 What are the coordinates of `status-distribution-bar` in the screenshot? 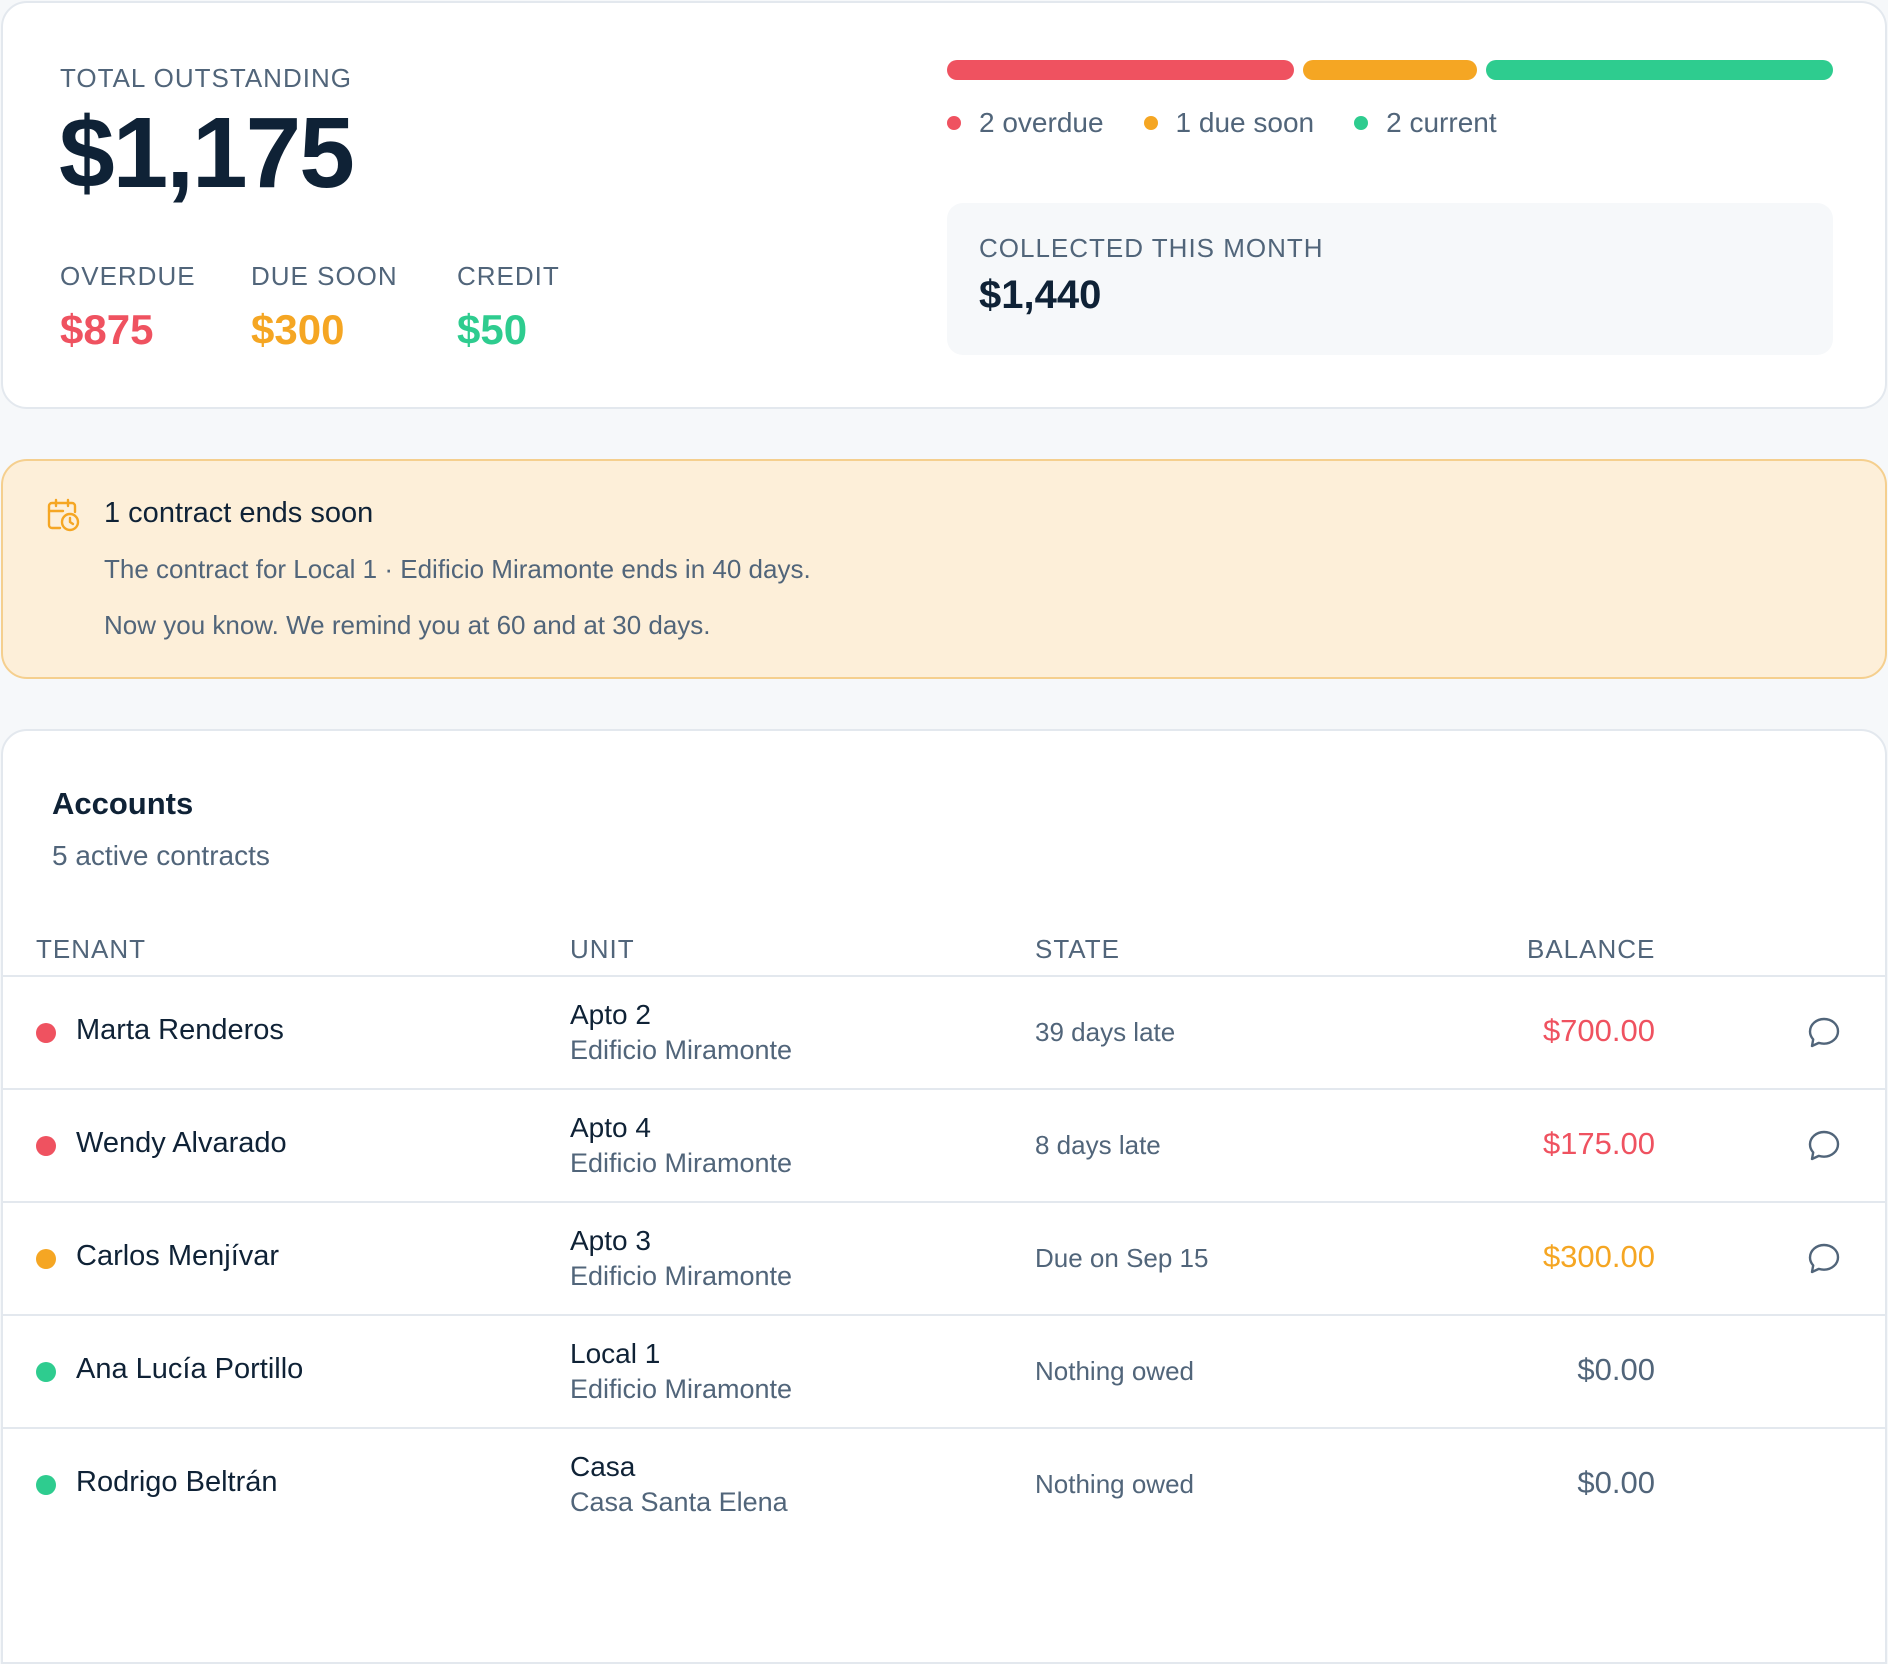 It's located at (1390, 70).